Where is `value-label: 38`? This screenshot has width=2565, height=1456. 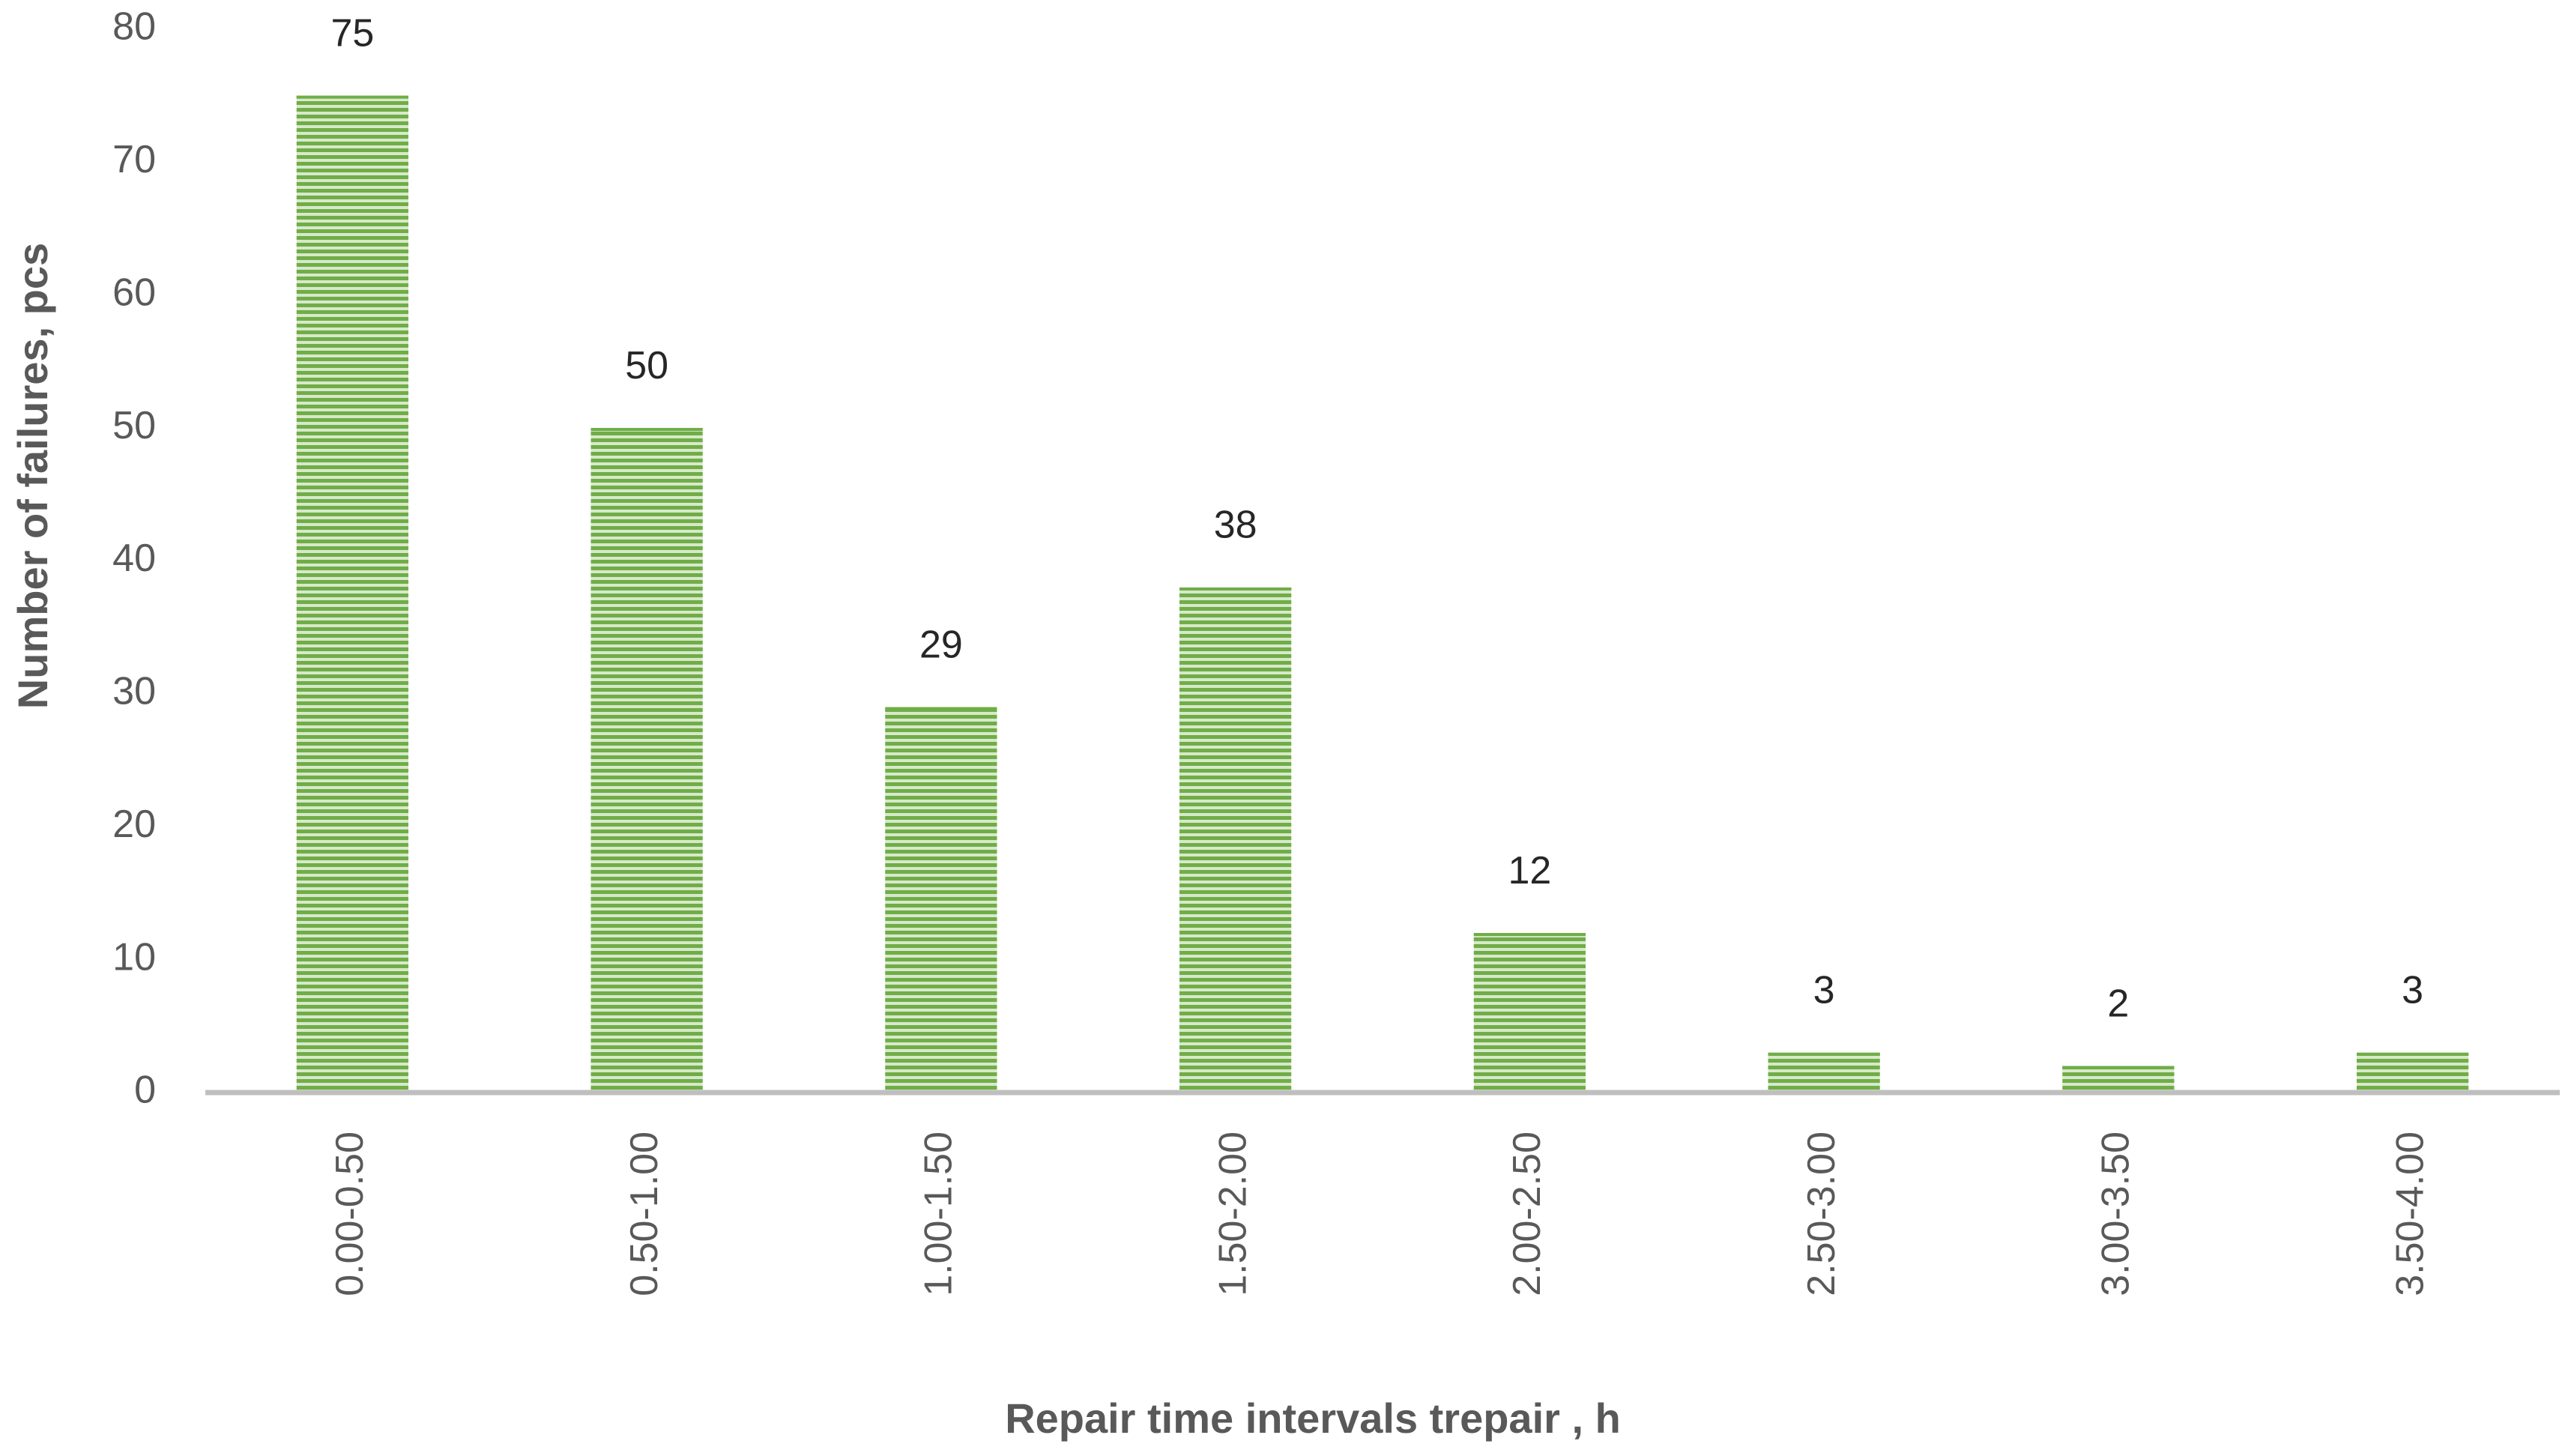
value-label: 38 is located at coordinates (1236, 525).